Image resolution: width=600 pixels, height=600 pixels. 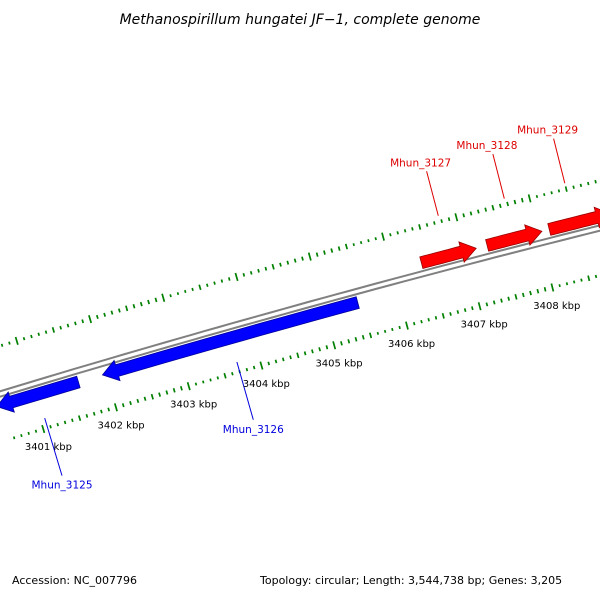 What do you see at coordinates (266, 384) in the screenshot?
I see `scale-label: 3404 kbp` at bounding box center [266, 384].